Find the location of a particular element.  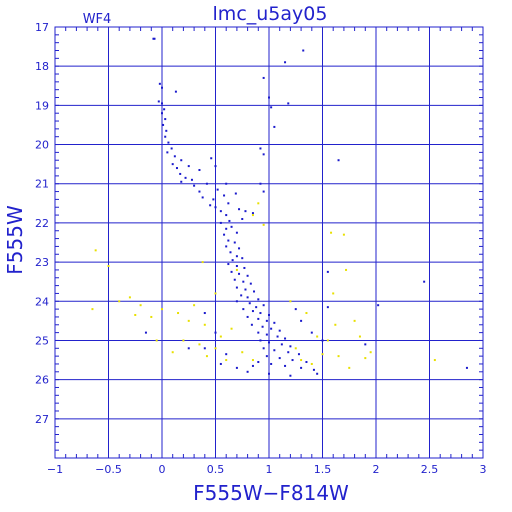

y-tick-label: 20 is located at coordinates (42, 145).